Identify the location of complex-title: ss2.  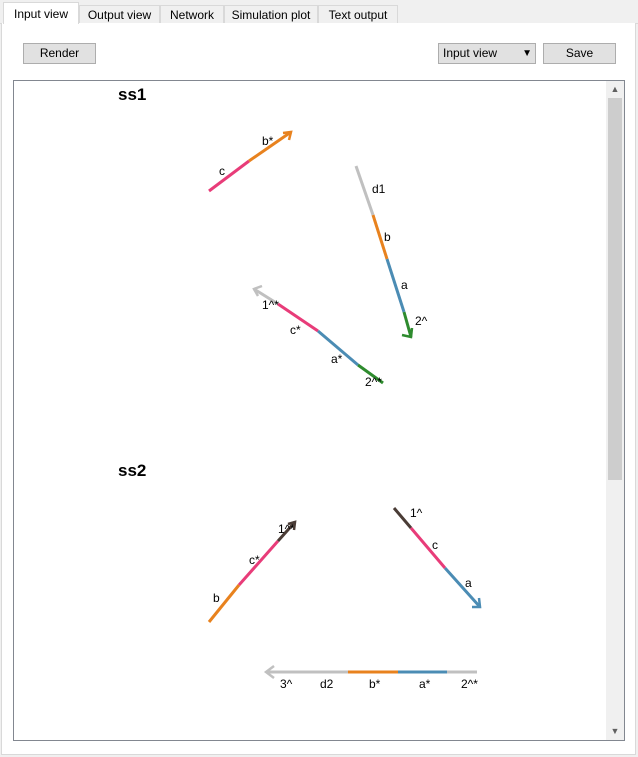
(132, 470).